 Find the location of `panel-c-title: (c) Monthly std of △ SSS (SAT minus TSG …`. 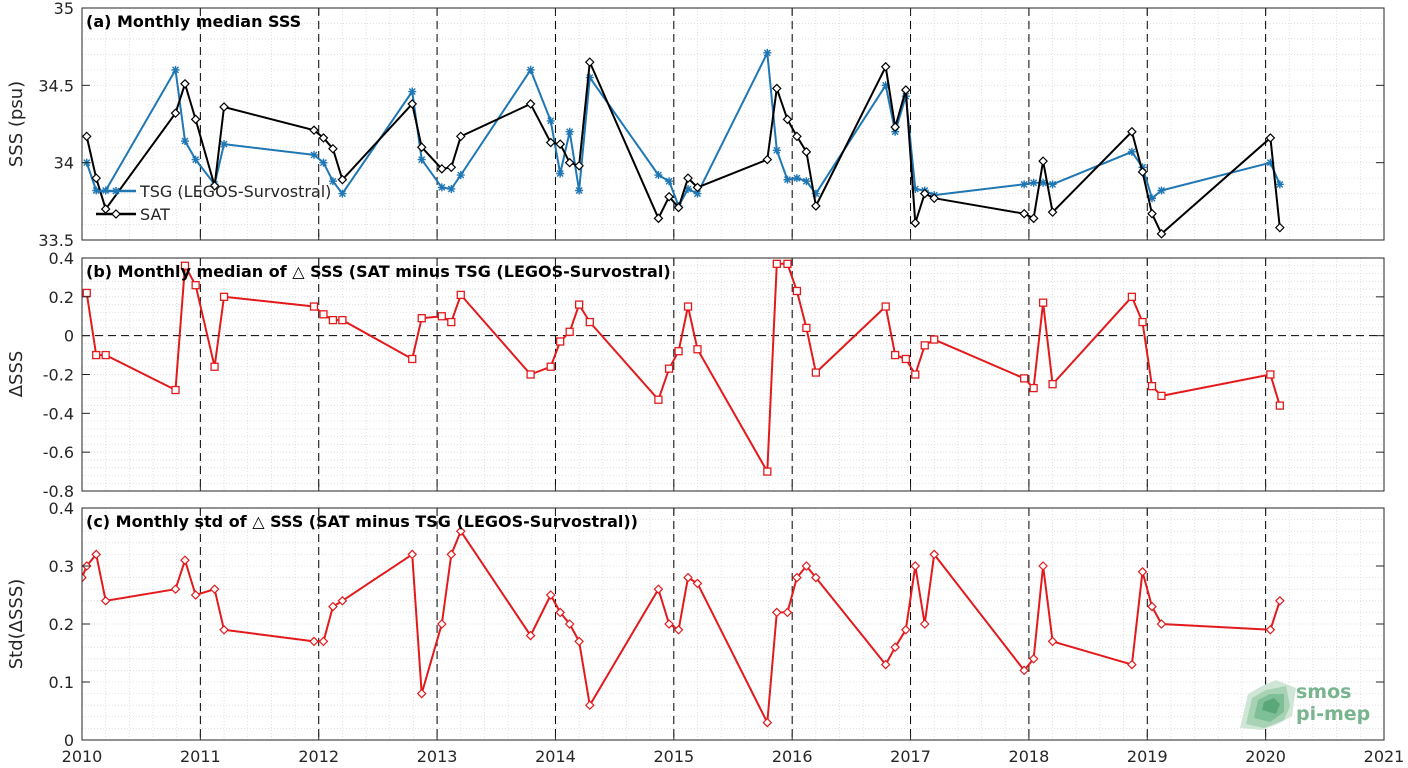

panel-c-title: (c) Monthly std of △ SSS (SAT minus TSG … is located at coordinates (362, 521).